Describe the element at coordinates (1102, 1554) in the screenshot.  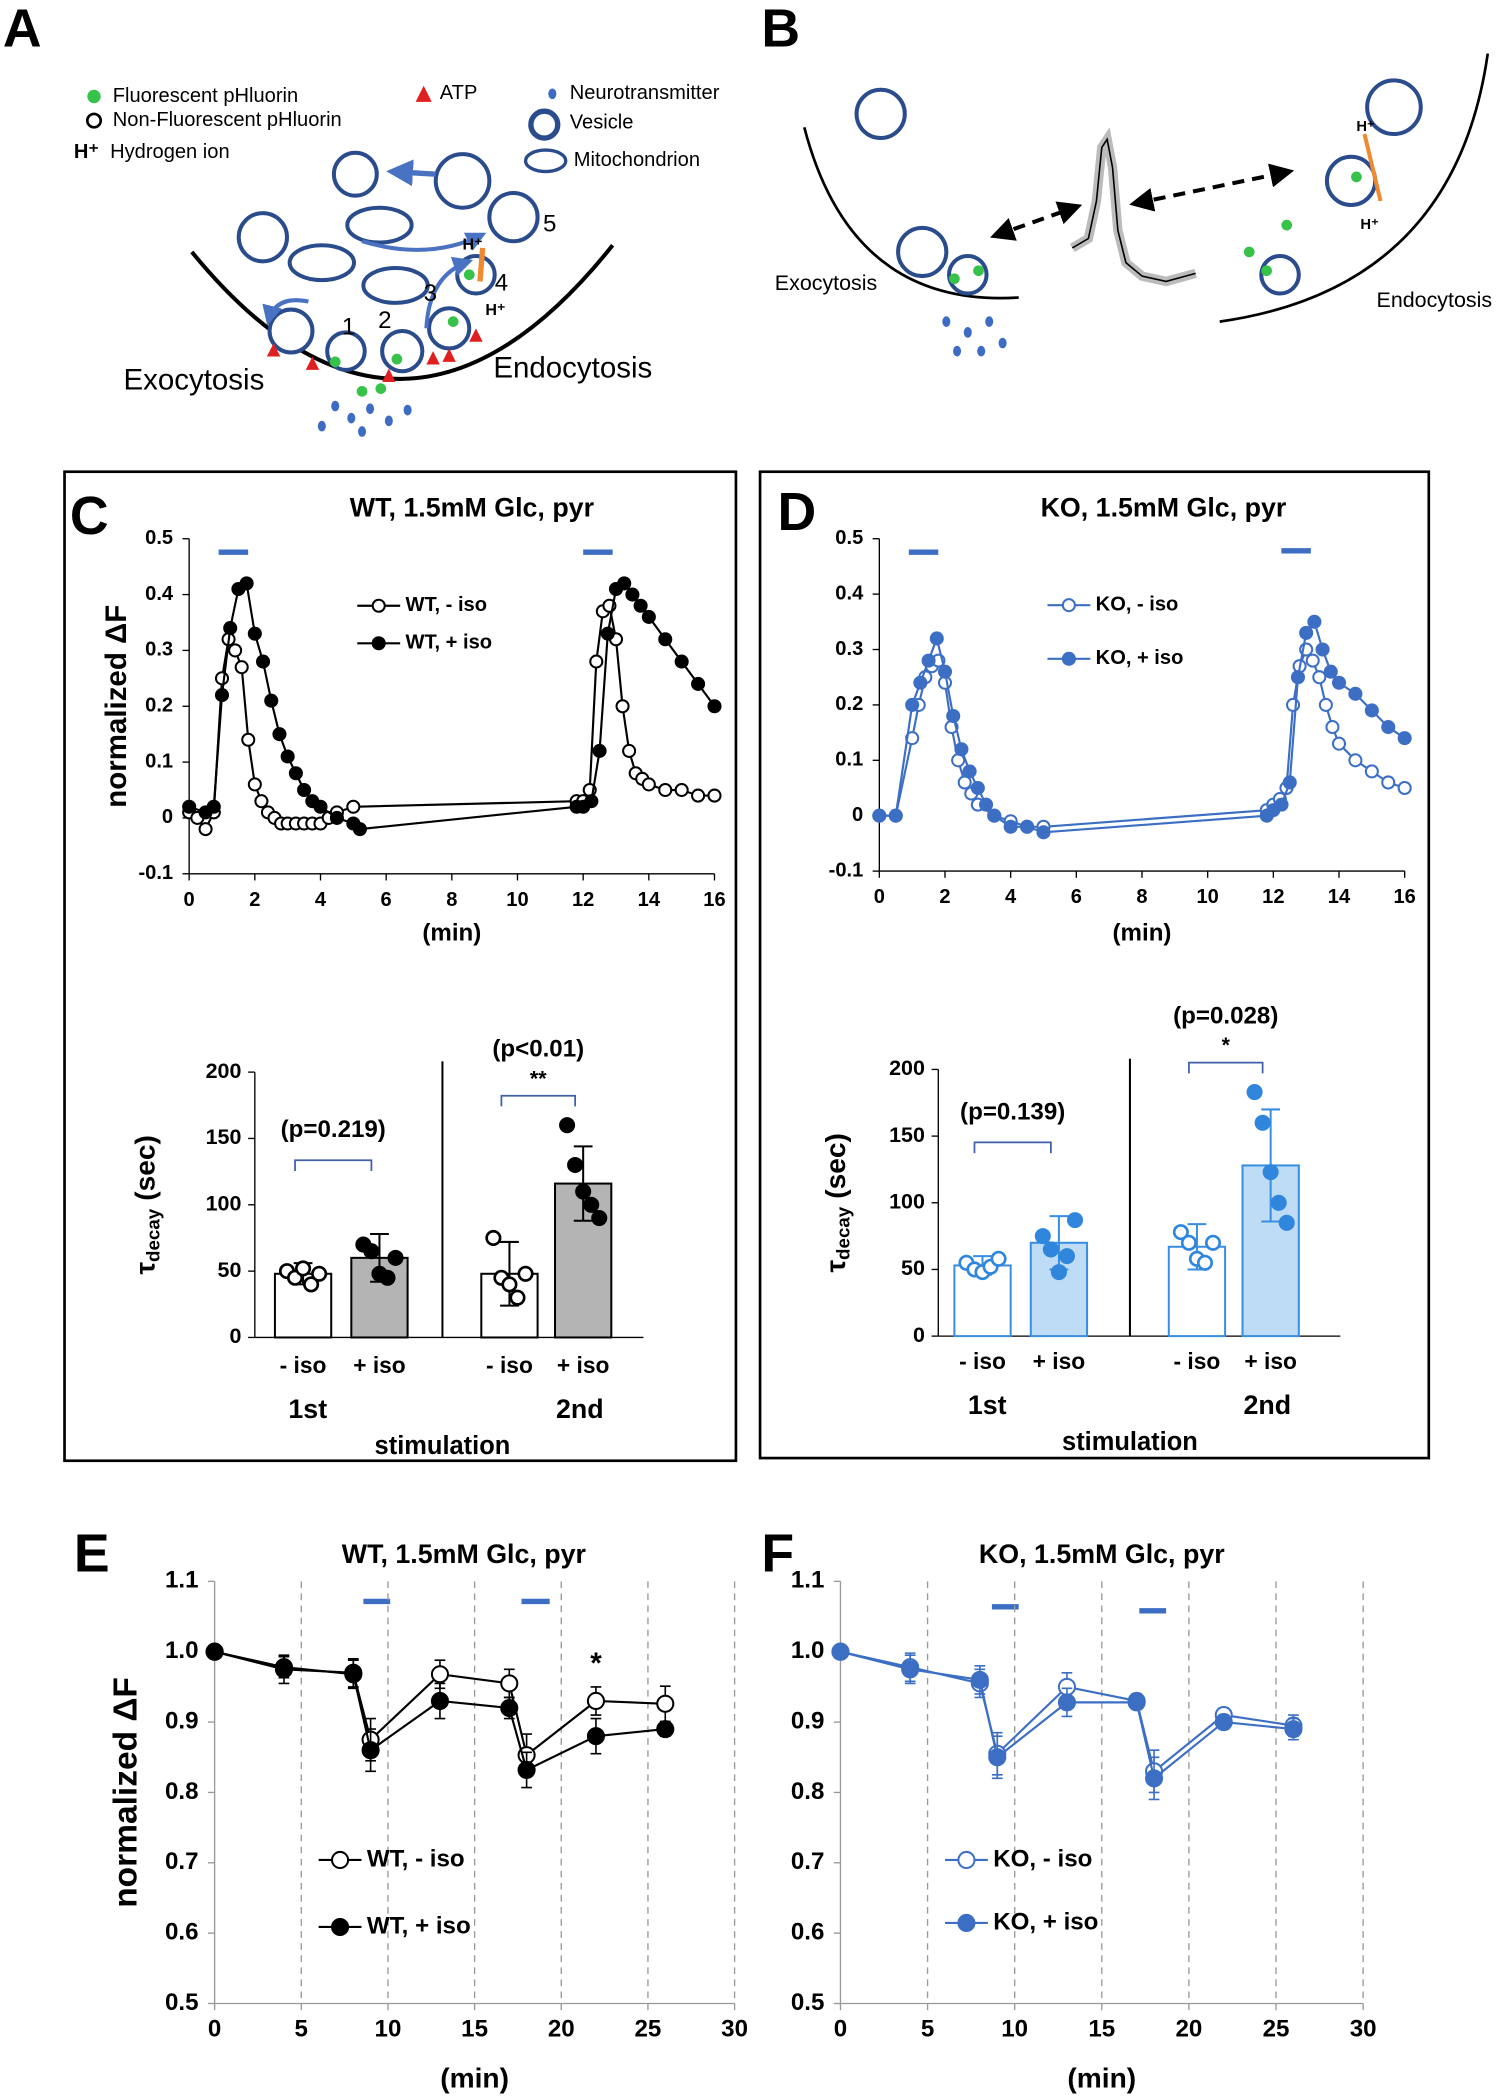
I see `chart-title: KO, 1.5mM Glc, pyr` at that location.